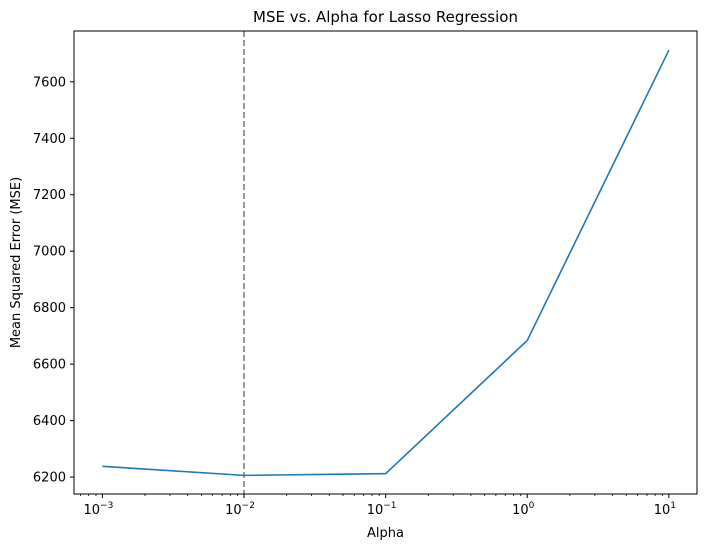 This screenshot has height=550, width=704. What do you see at coordinates (240, 509) in the screenshot?
I see `x-tick-label: 10⁻²` at bounding box center [240, 509].